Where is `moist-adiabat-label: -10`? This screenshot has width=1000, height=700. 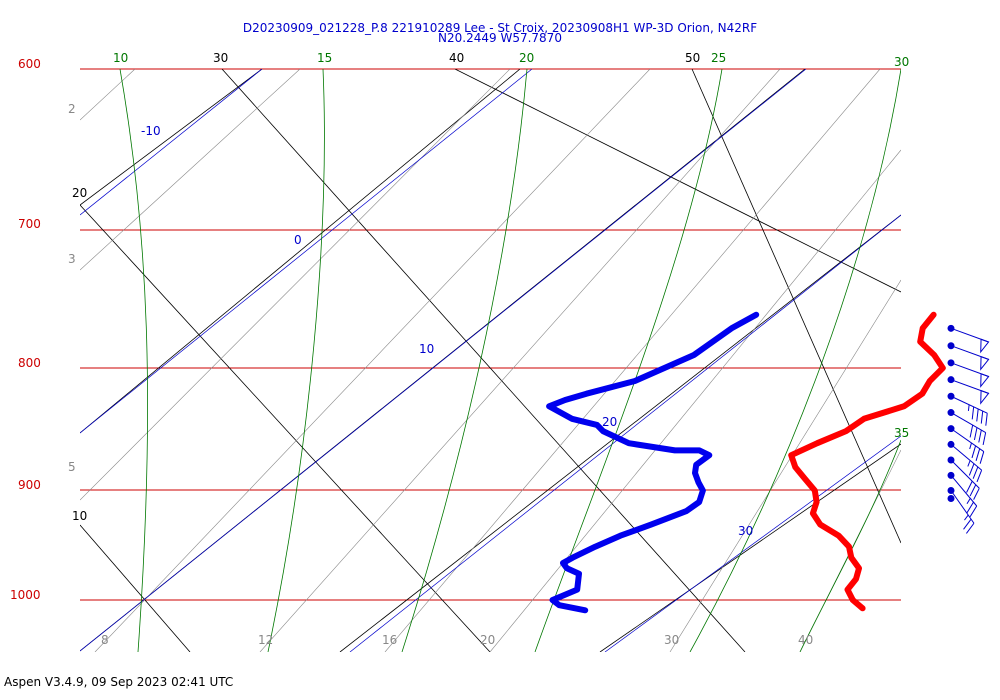
moist-adiabat-label: -10 is located at coordinates (151, 131).